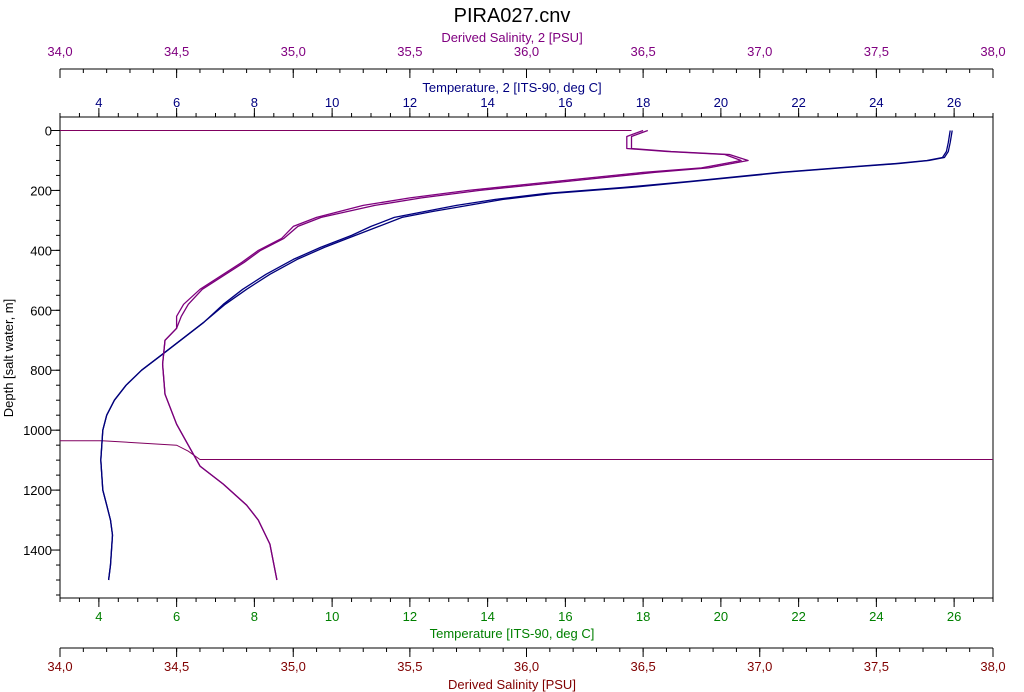 Image resolution: width=1024 pixels, height=692 pixels. Describe the element at coordinates (293, 666) in the screenshot. I see `tick-label-sal: 35,0` at that location.